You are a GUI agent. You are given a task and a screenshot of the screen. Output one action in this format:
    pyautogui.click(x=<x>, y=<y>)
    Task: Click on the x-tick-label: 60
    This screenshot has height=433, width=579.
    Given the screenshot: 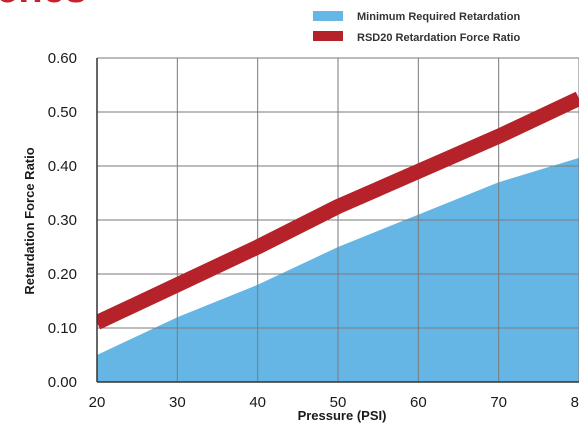 What is the action you would take?
    pyautogui.click(x=418, y=402)
    